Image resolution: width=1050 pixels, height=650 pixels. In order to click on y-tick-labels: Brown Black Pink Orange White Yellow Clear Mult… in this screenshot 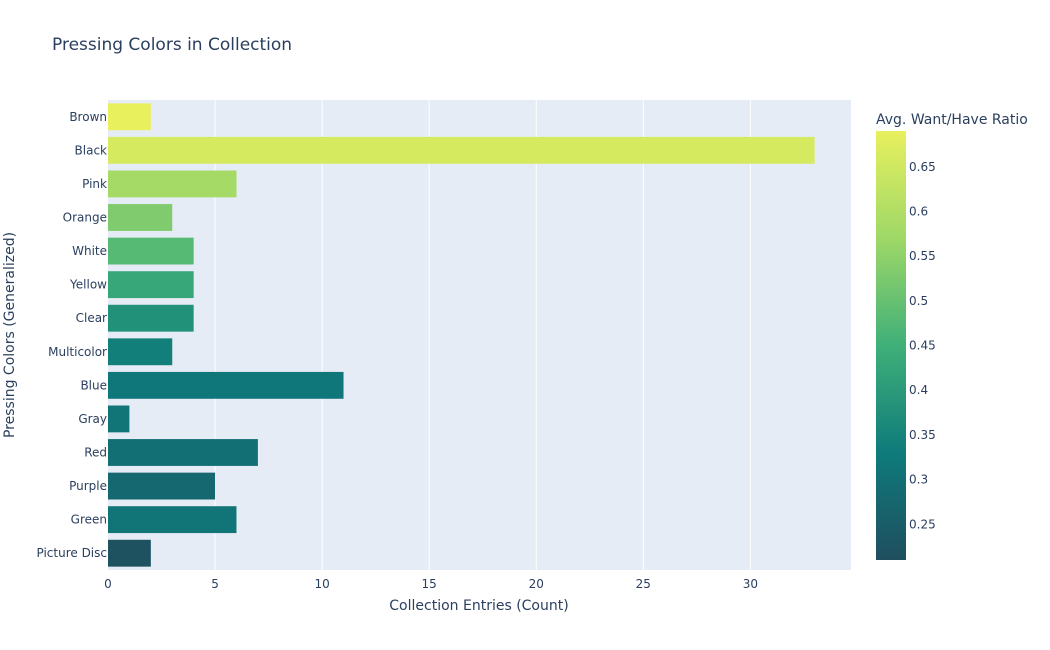, I will do `click(71, 335)`.